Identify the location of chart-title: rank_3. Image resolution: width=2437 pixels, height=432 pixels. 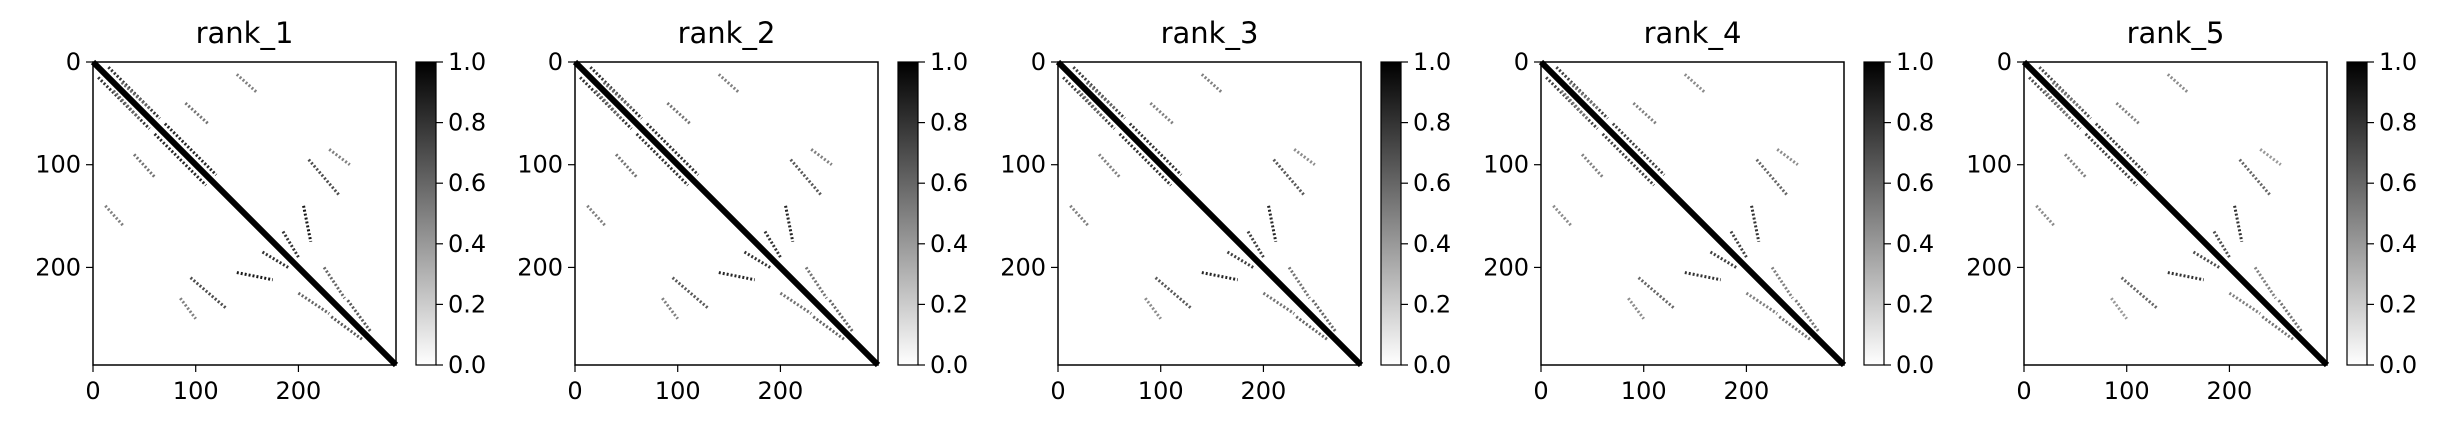
(1210, 33).